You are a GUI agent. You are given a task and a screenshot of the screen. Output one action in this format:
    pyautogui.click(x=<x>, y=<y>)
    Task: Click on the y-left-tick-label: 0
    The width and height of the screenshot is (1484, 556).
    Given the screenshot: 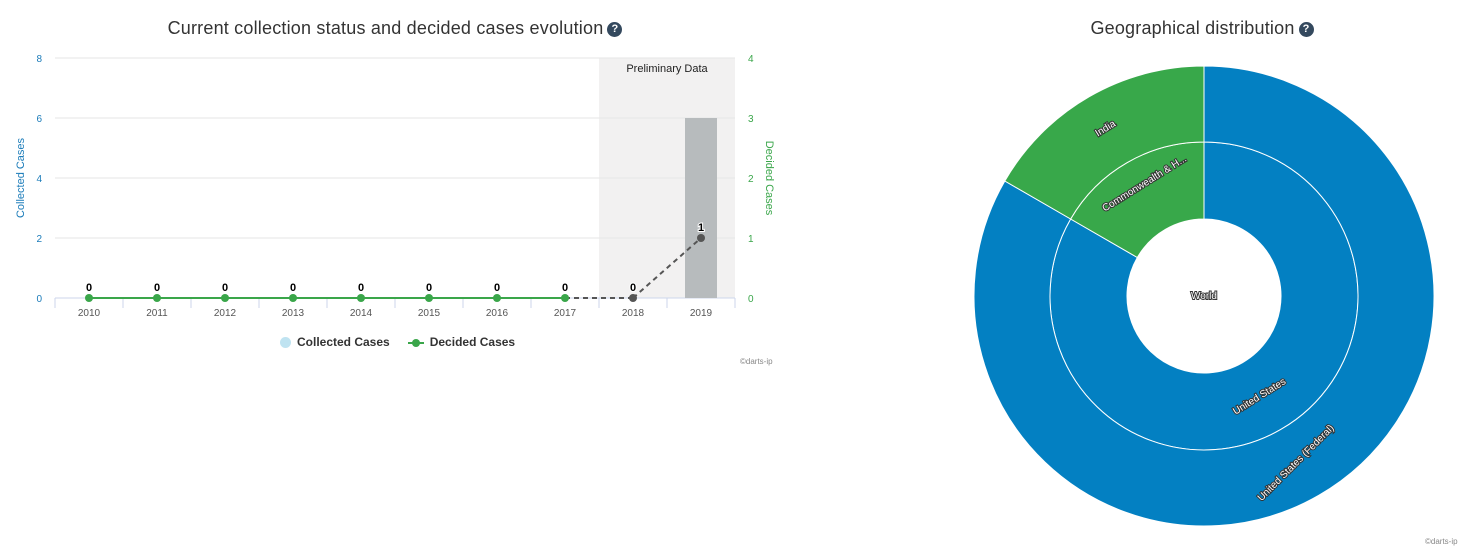 What is the action you would take?
    pyautogui.click(x=39, y=299)
    